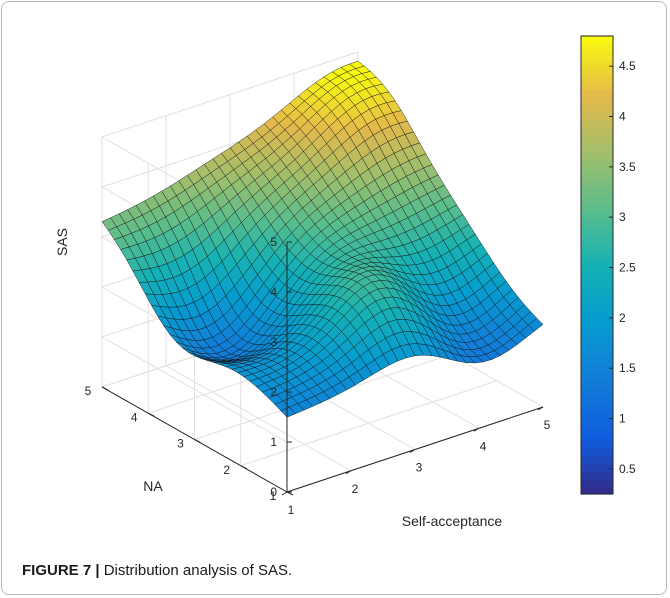 The height and width of the screenshot is (598, 670). Describe the element at coordinates (627, 368) in the screenshot. I see `colorbar-tick-label: 1.5` at that location.